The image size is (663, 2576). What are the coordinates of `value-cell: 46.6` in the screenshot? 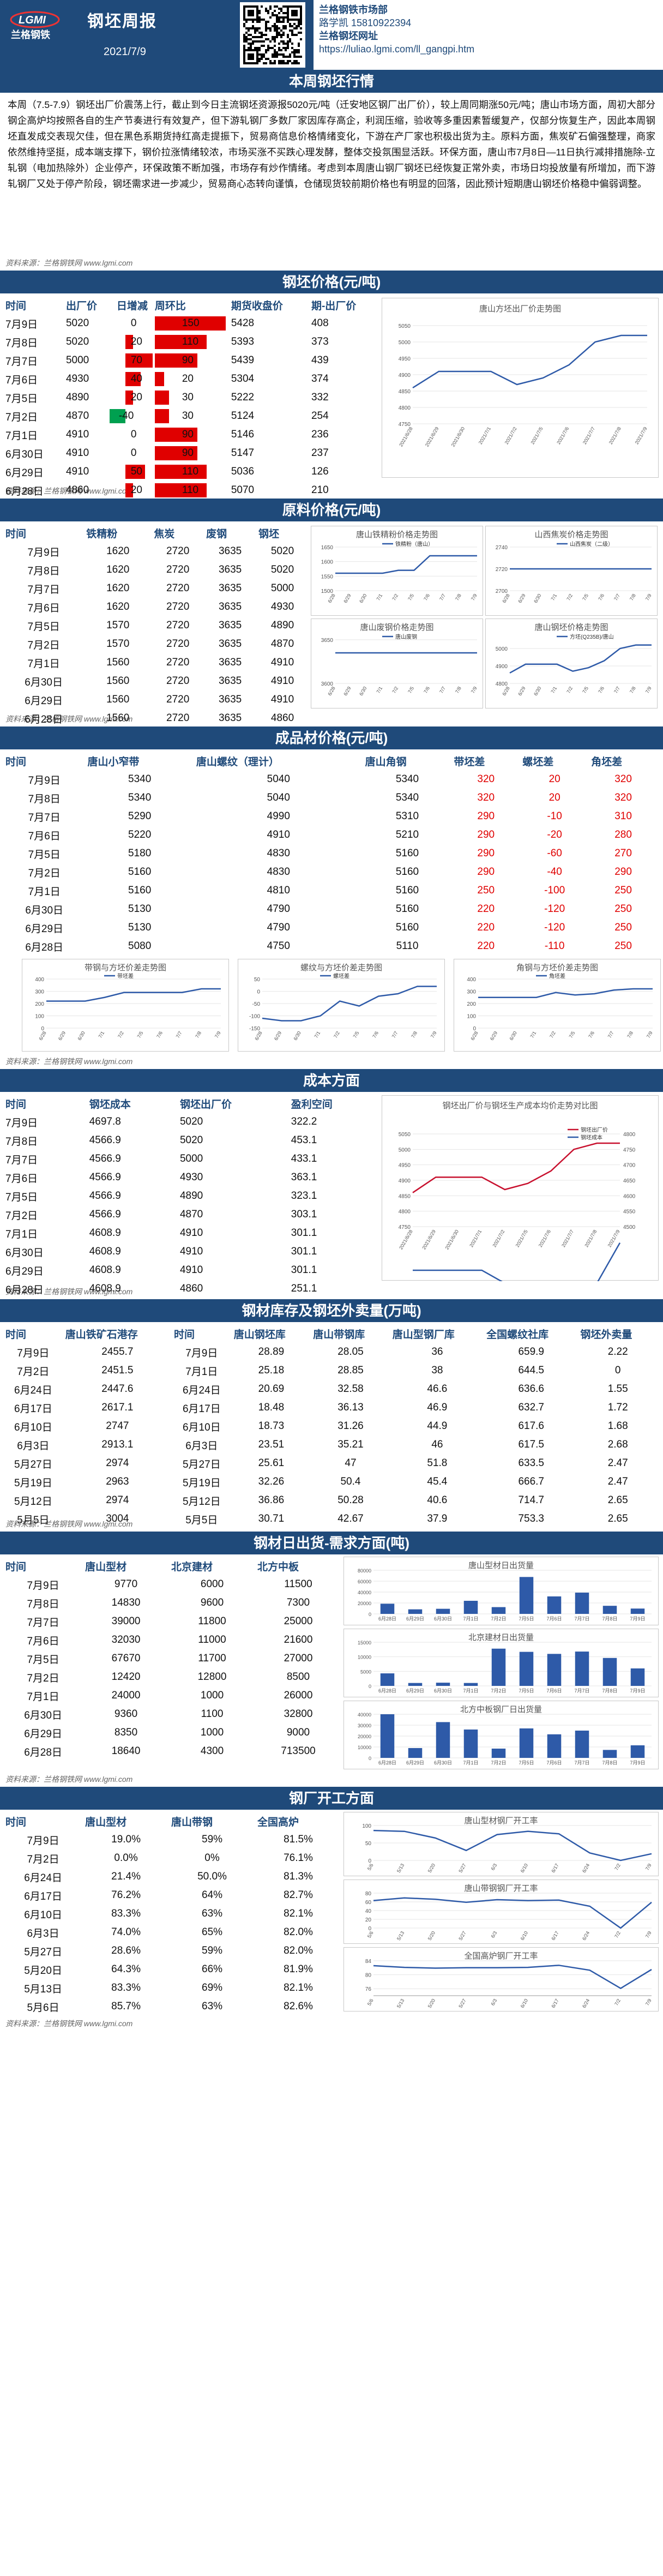 It's located at (437, 1389).